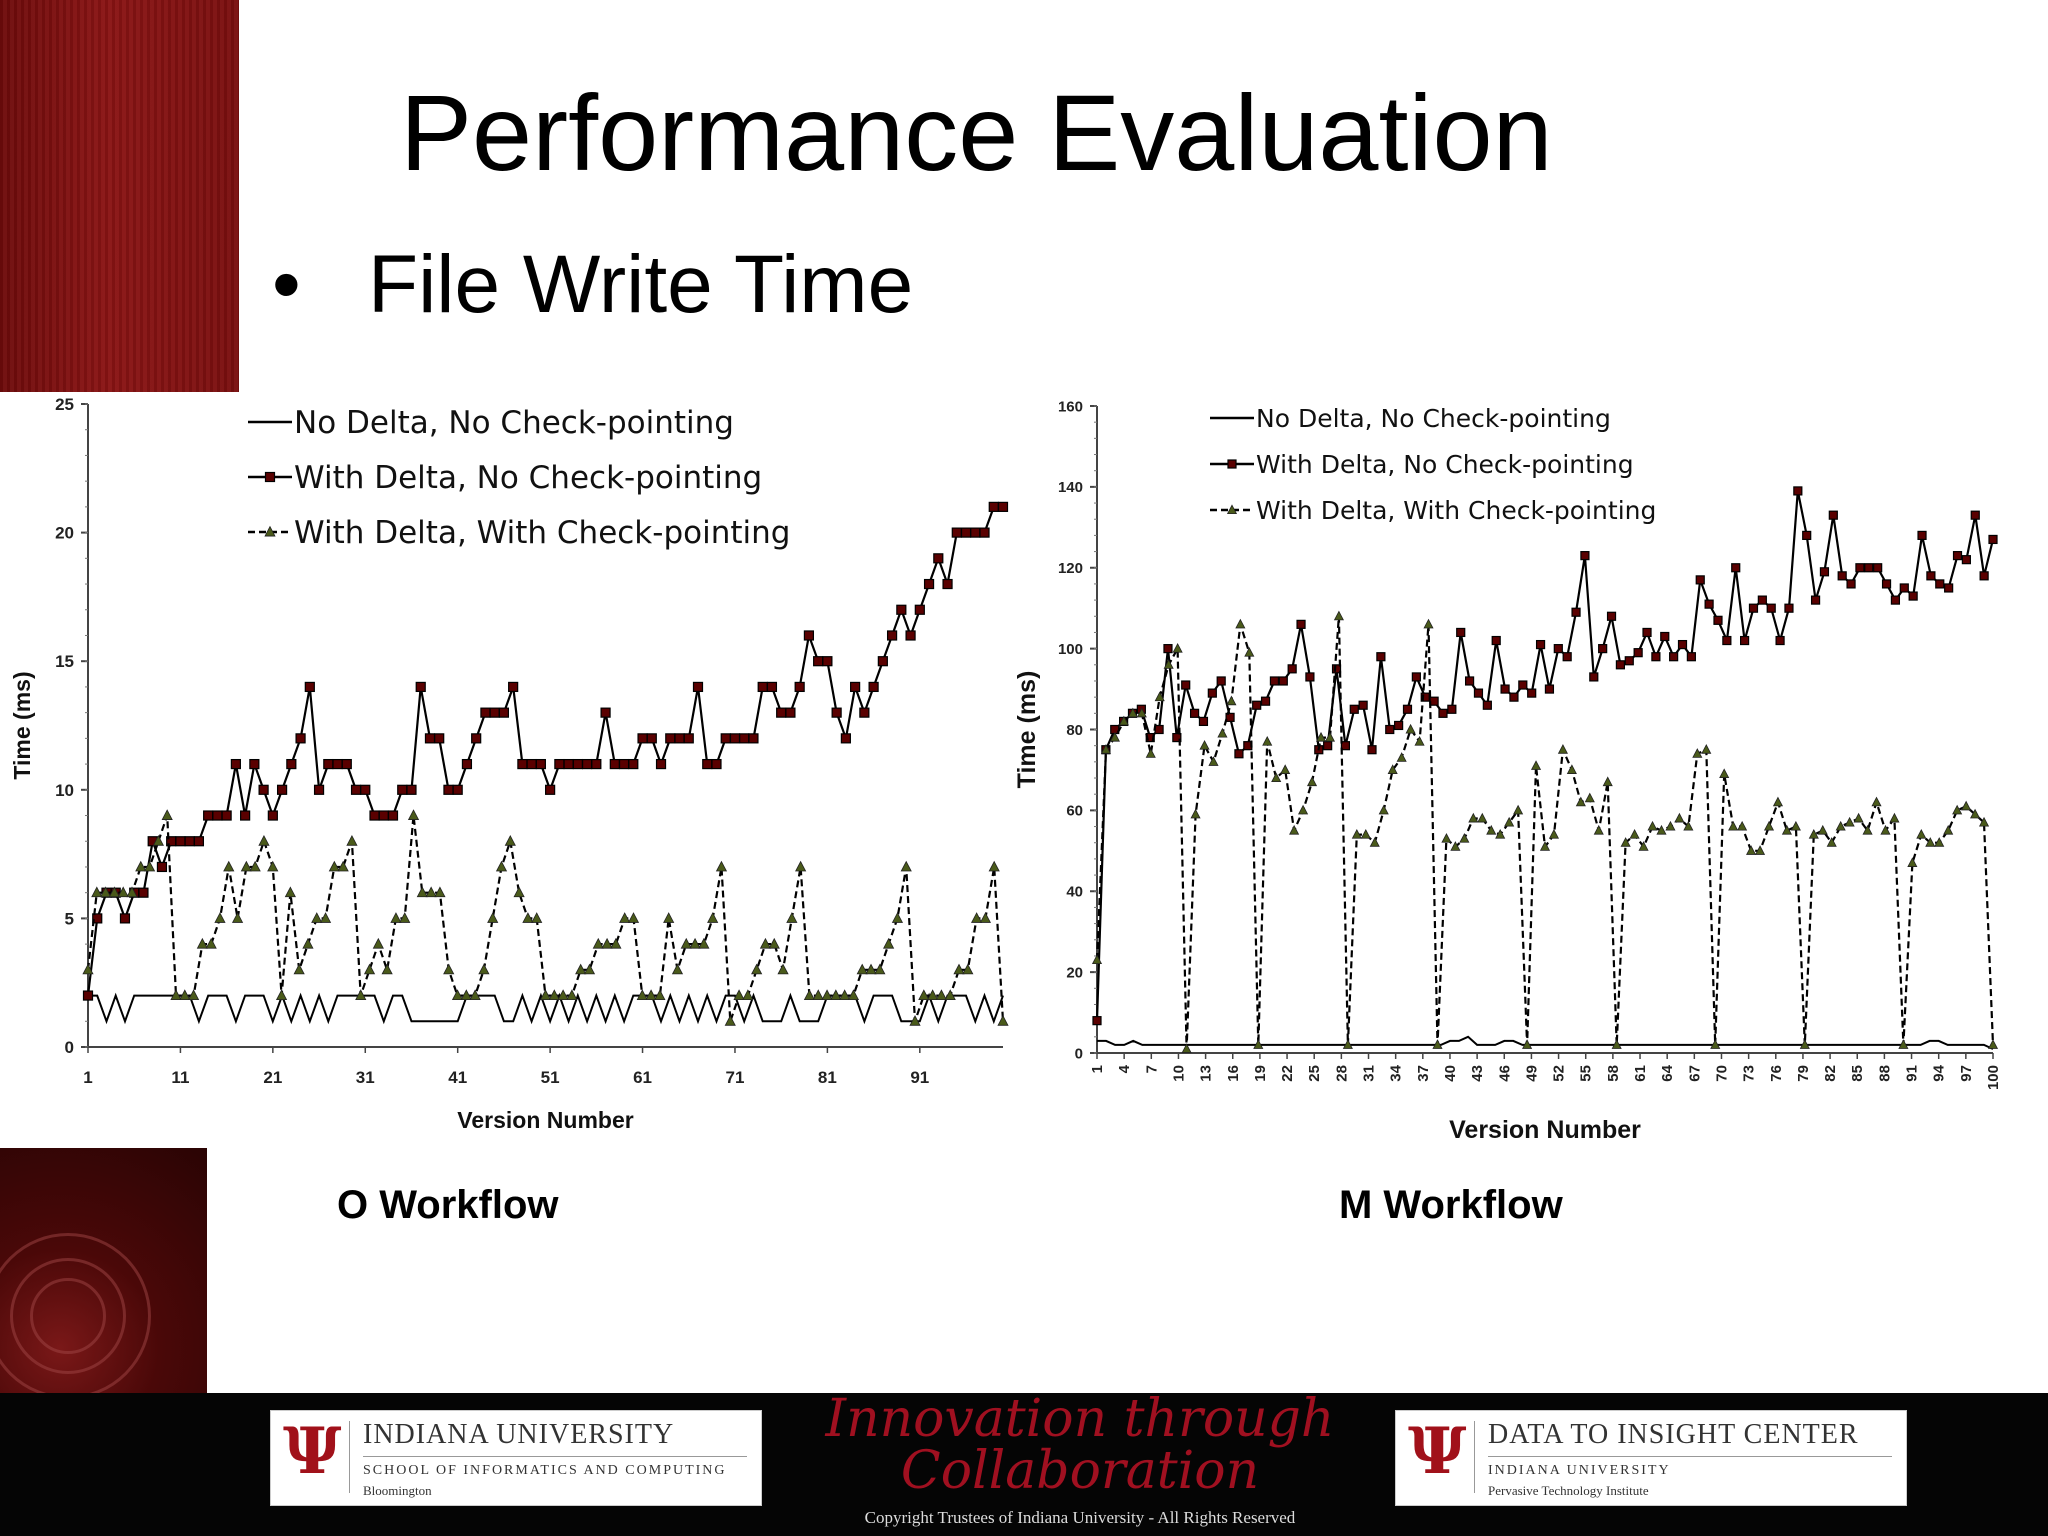 Image resolution: width=2048 pixels, height=1536 pixels. Describe the element at coordinates (1939, 1072) in the screenshot. I see `x-tick-label: 94` at that location.